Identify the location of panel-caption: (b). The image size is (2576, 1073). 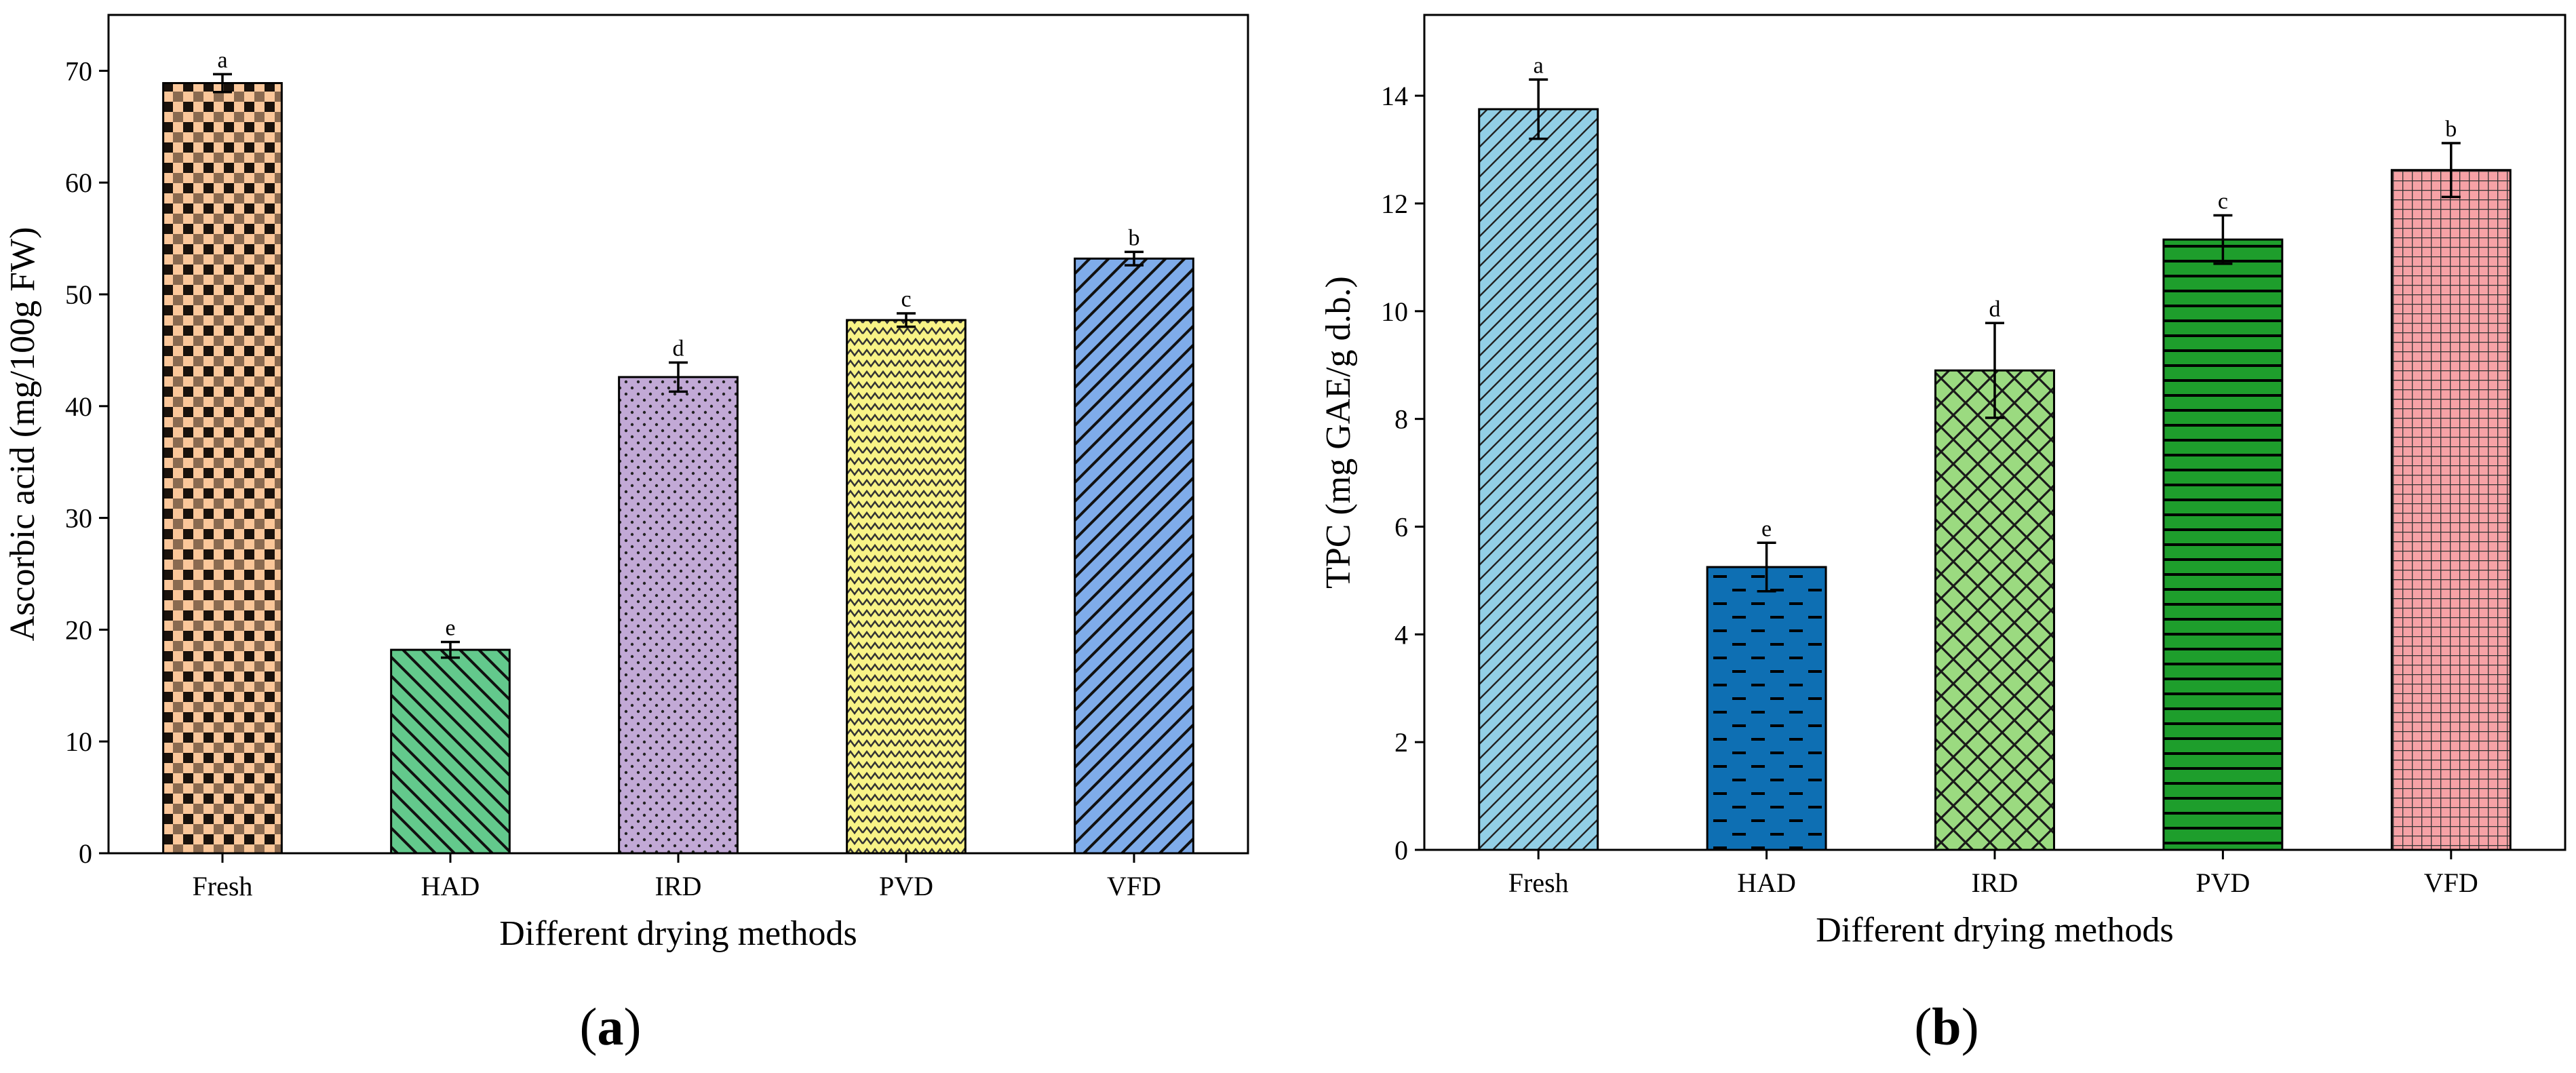
(1946, 1026).